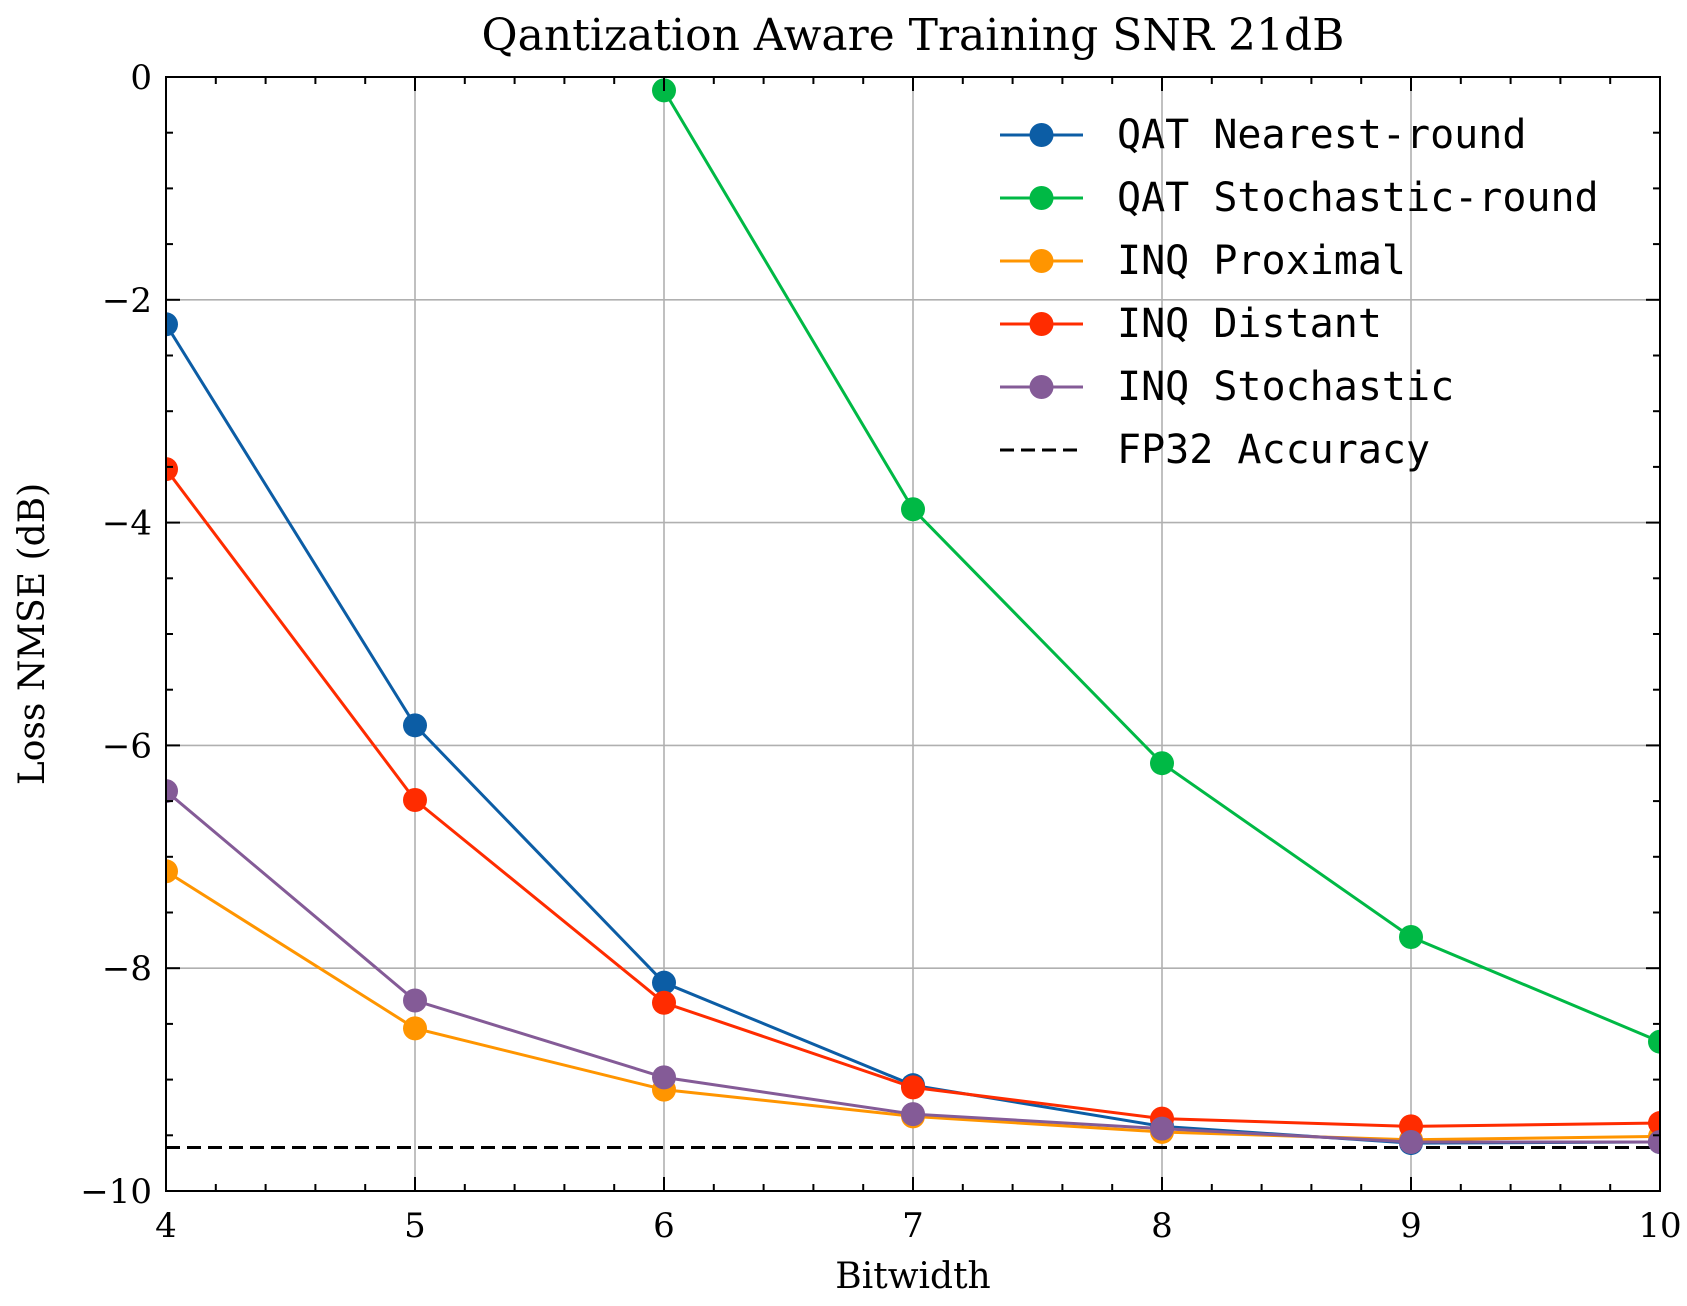 The height and width of the screenshot is (1306, 1687). I want to click on x-tick-label: 4, so click(166, 1226).